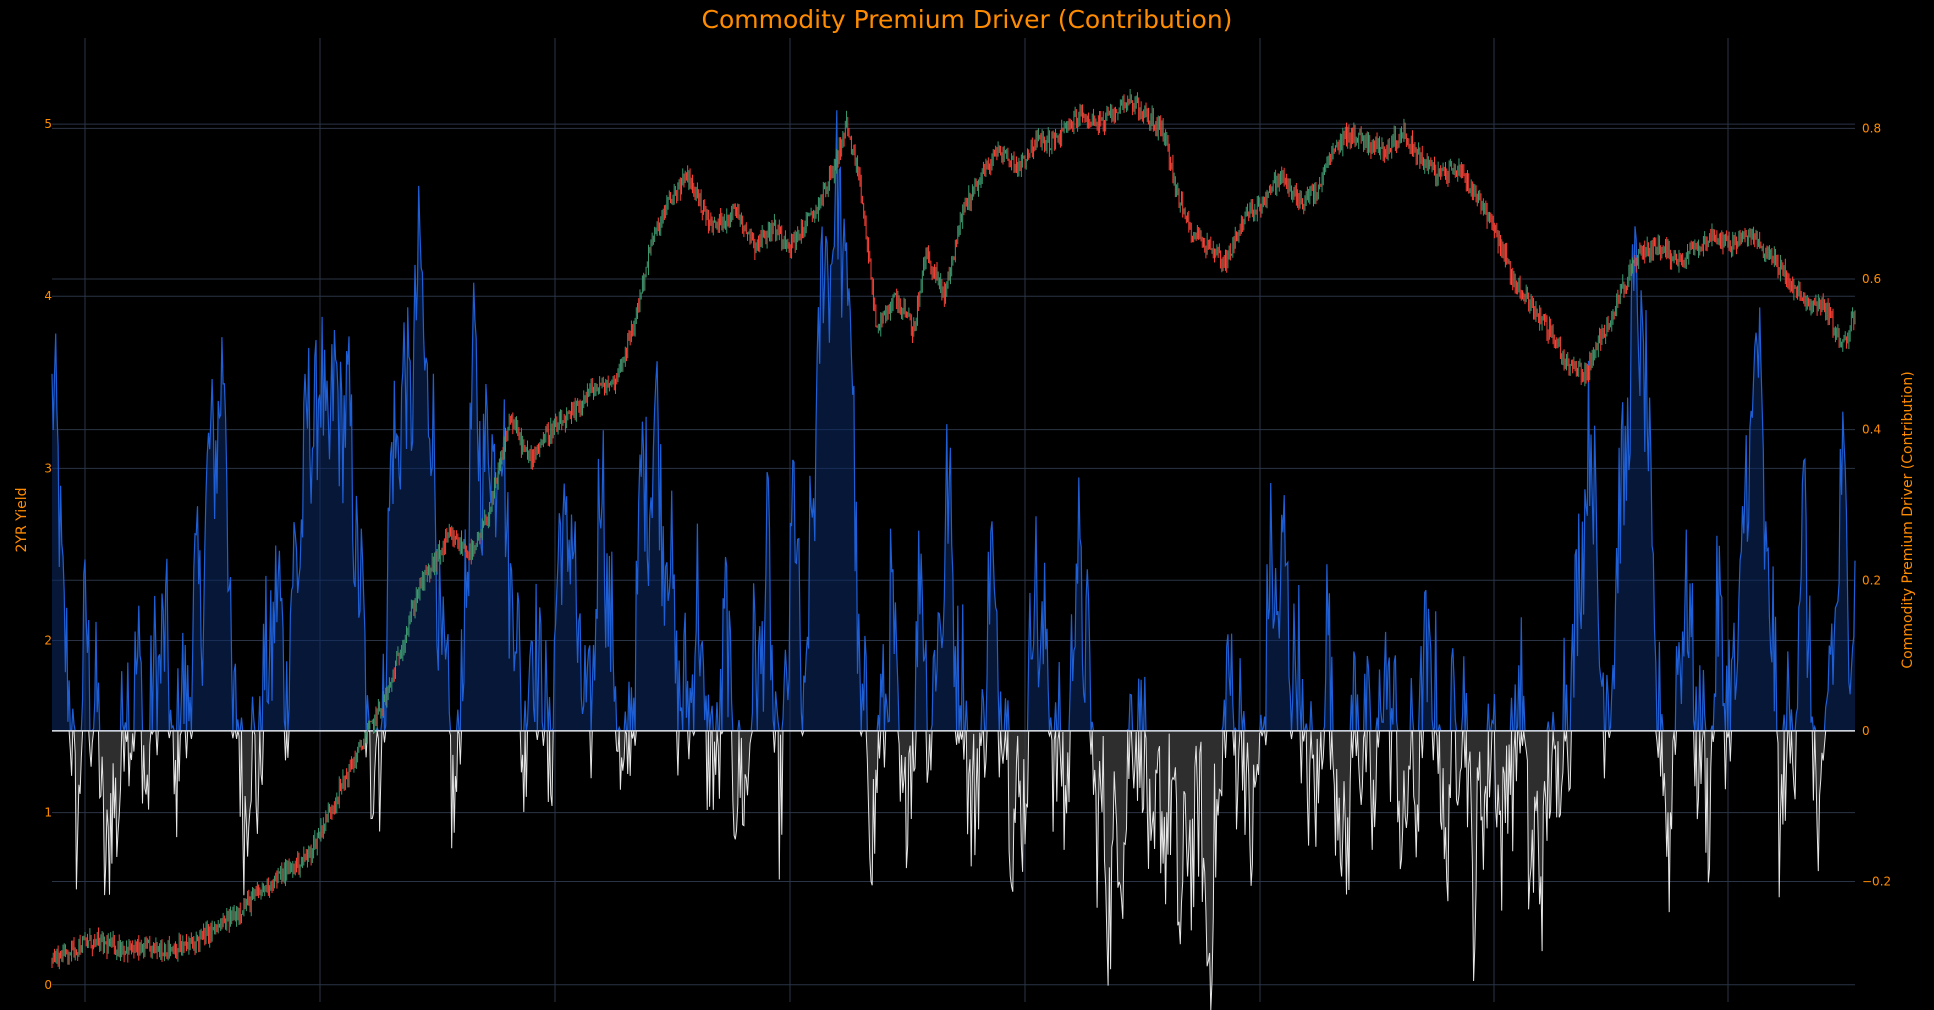 Image resolution: width=1934 pixels, height=1010 pixels. I want to click on left-tick-label: 3, so click(48, 468).